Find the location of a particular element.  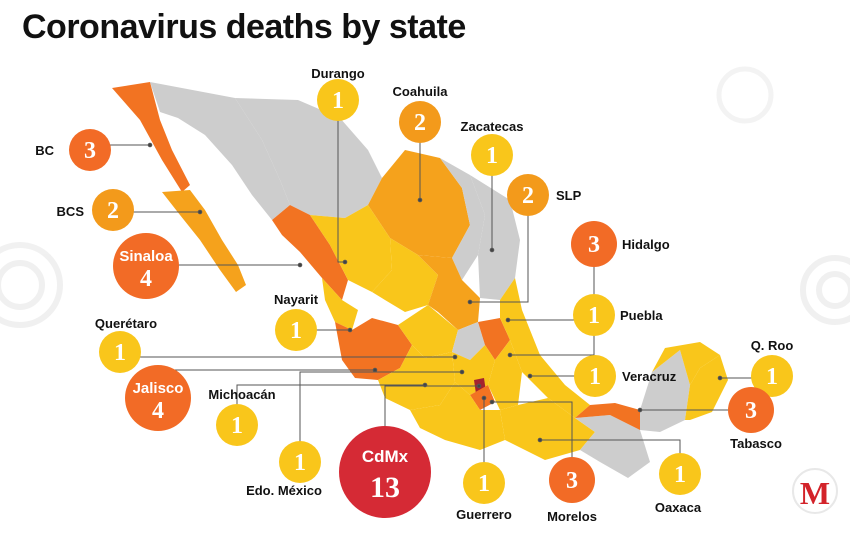

leader-dot-guerrero is located at coordinates (484, 398).